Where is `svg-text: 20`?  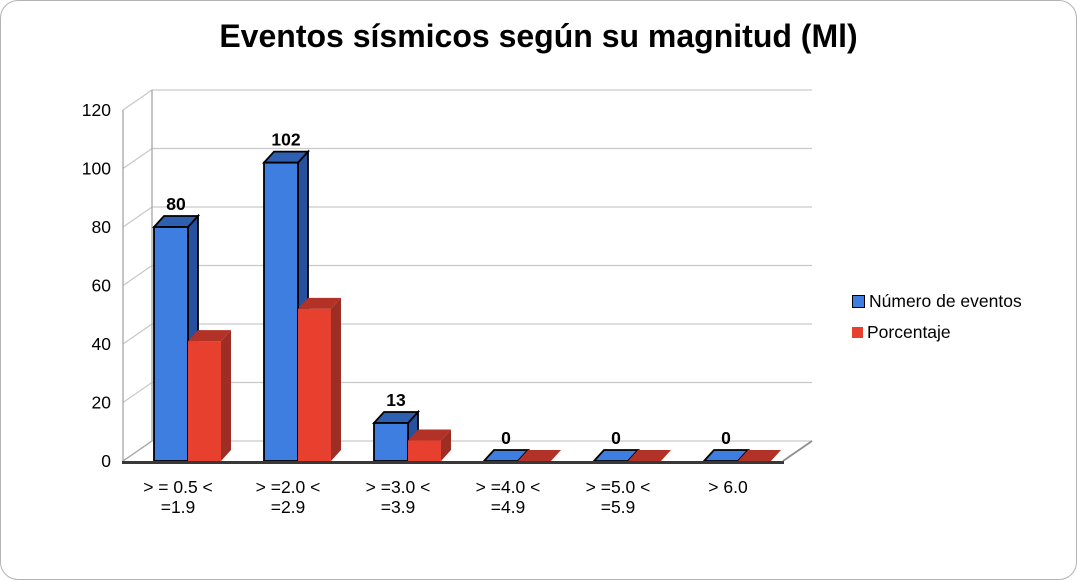
svg-text: 20 is located at coordinates (102, 403).